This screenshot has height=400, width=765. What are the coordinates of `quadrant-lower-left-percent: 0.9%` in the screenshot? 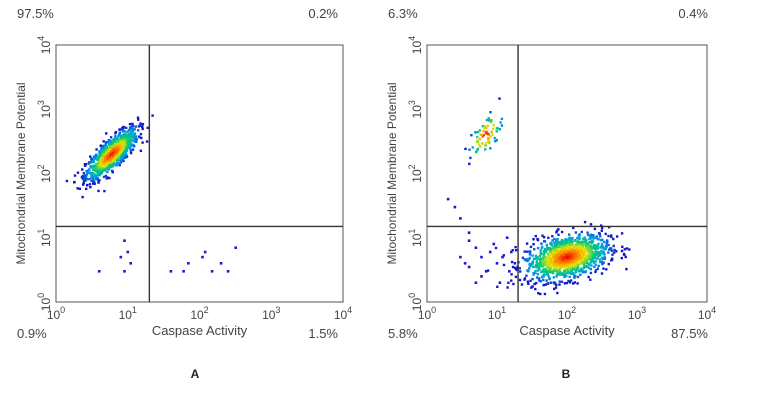 It's located at (32, 333).